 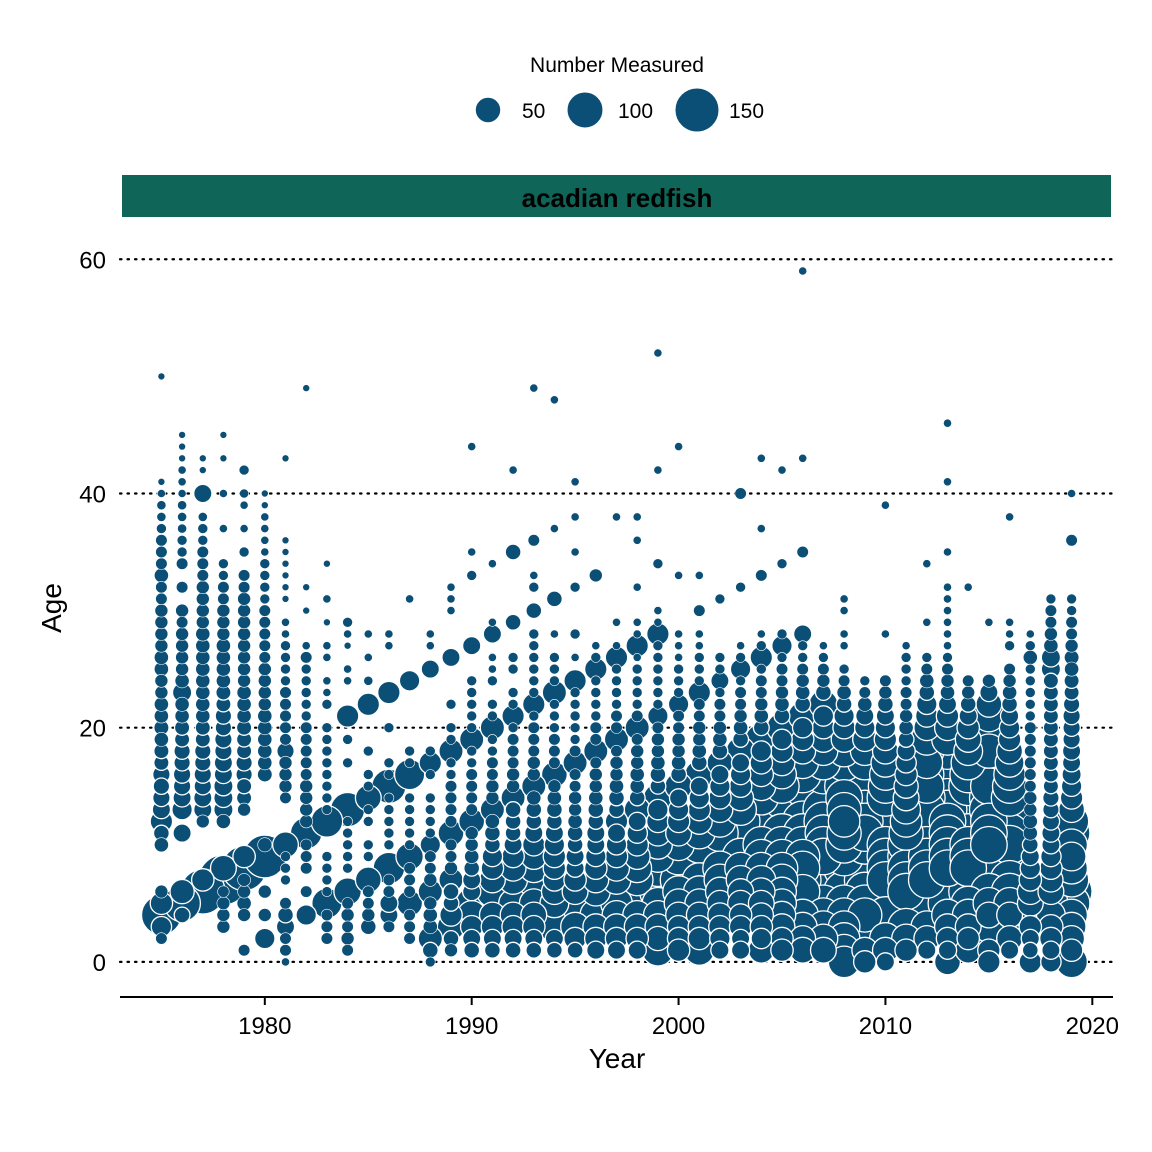 What do you see at coordinates (616, 196) in the screenshot?
I see `facet-strip: acadian redfish` at bounding box center [616, 196].